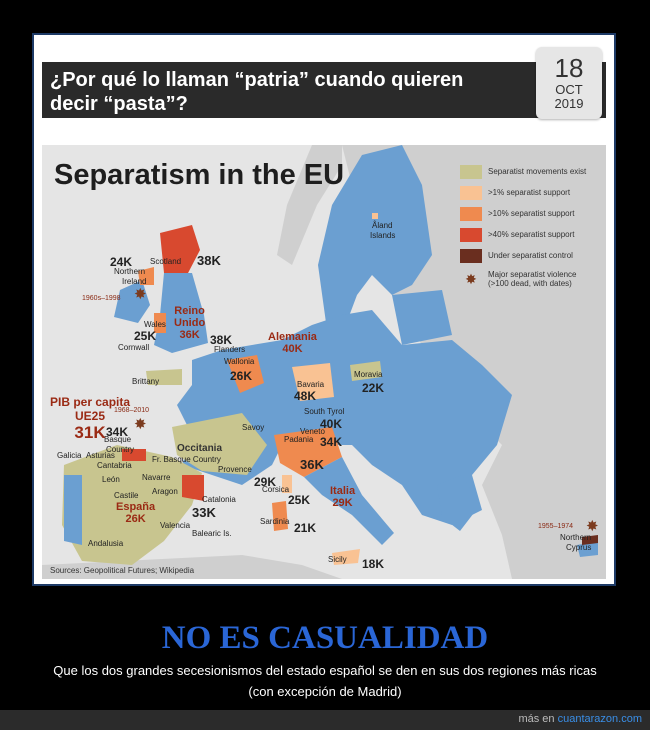 The width and height of the screenshot is (650, 730). I want to click on region-italia-label: Italia, so click(343, 491).